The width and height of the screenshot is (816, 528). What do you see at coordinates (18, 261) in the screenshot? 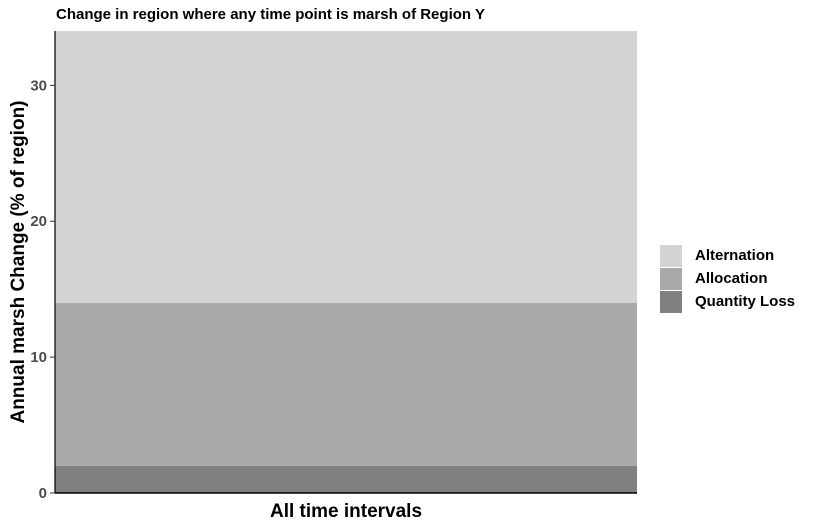
I see `y-axis-label: Annual marsh Change (% of region)` at bounding box center [18, 261].